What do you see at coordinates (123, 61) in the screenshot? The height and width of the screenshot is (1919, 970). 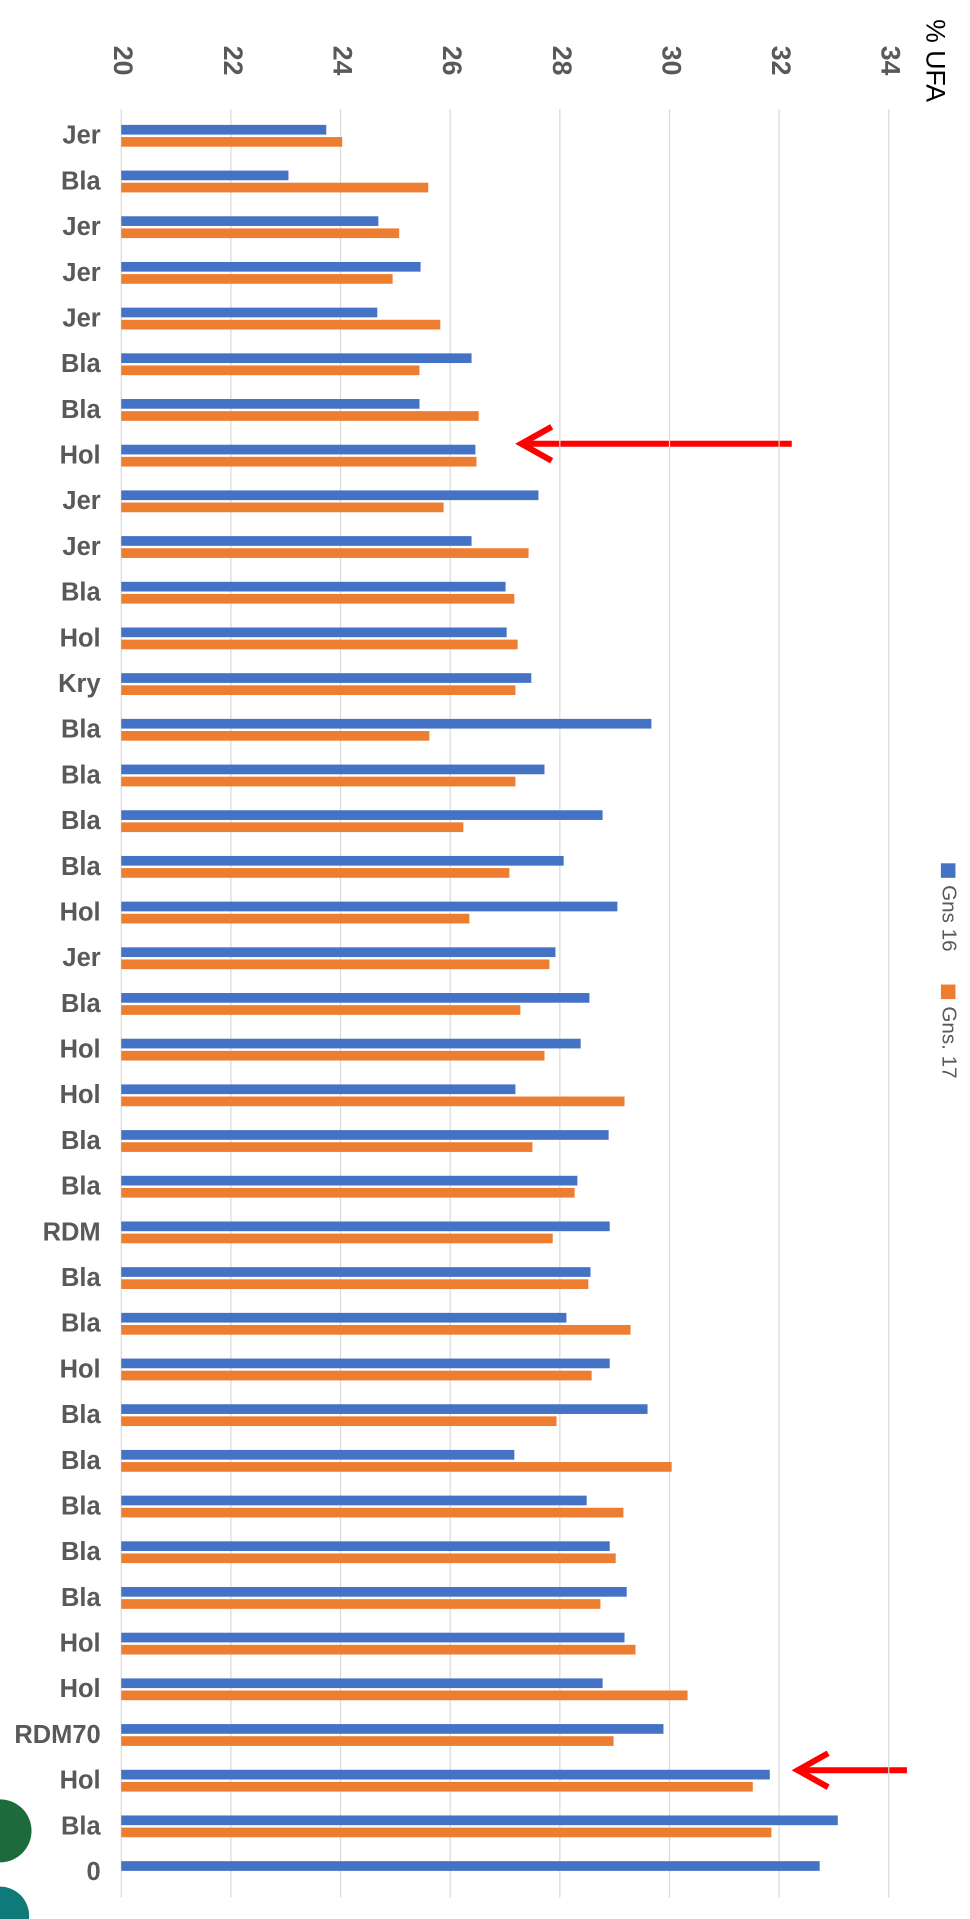 I see `x-tick-label: 20` at bounding box center [123, 61].